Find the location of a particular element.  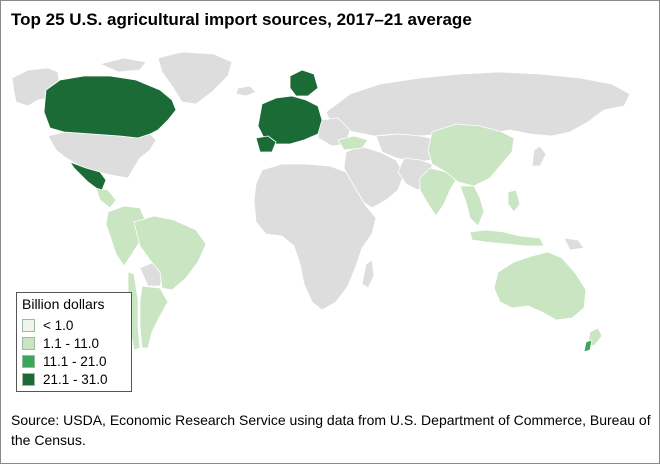

region-australia is located at coordinates (540, 286).